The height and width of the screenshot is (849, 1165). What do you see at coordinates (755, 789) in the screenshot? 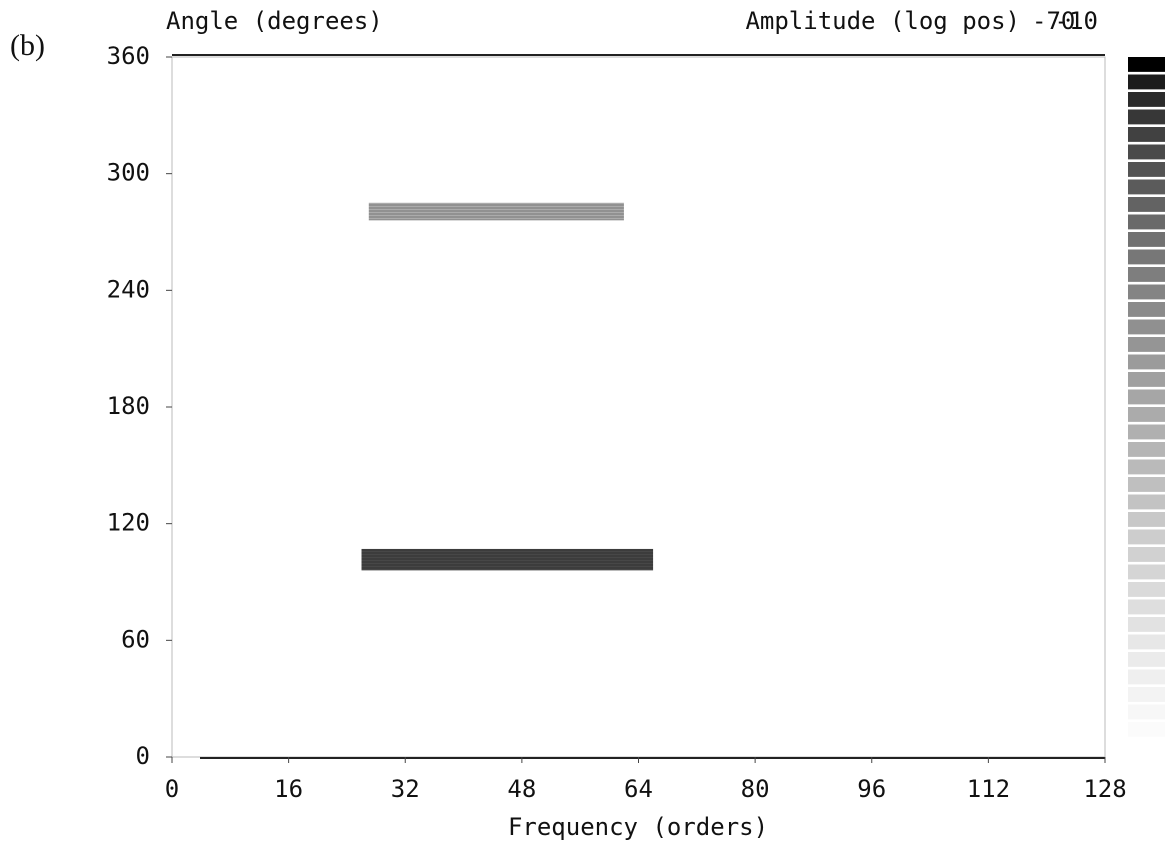
I see `x-tick-label: 80` at bounding box center [755, 789].